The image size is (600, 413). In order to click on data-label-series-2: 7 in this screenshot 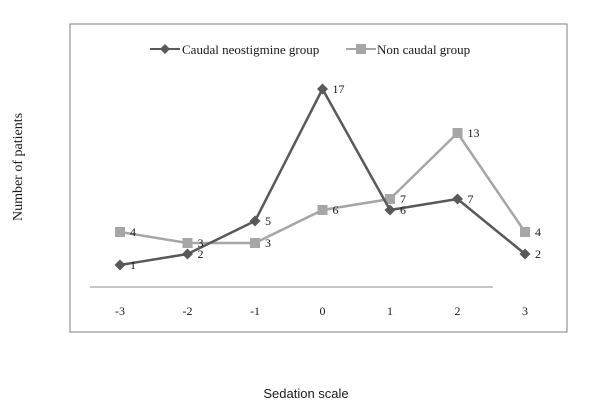, I will do `click(403, 199)`.